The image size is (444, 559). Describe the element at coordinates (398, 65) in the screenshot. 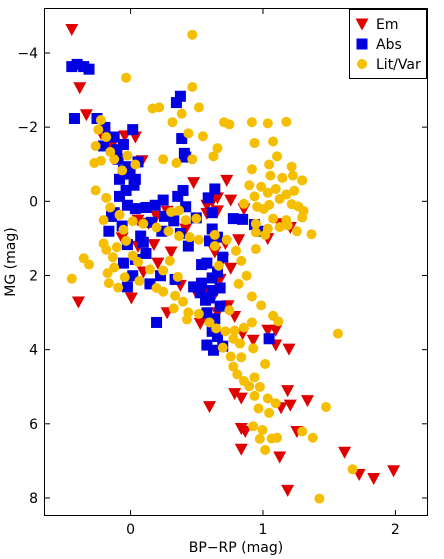

I see `legend-label: Lit/Var` at that location.